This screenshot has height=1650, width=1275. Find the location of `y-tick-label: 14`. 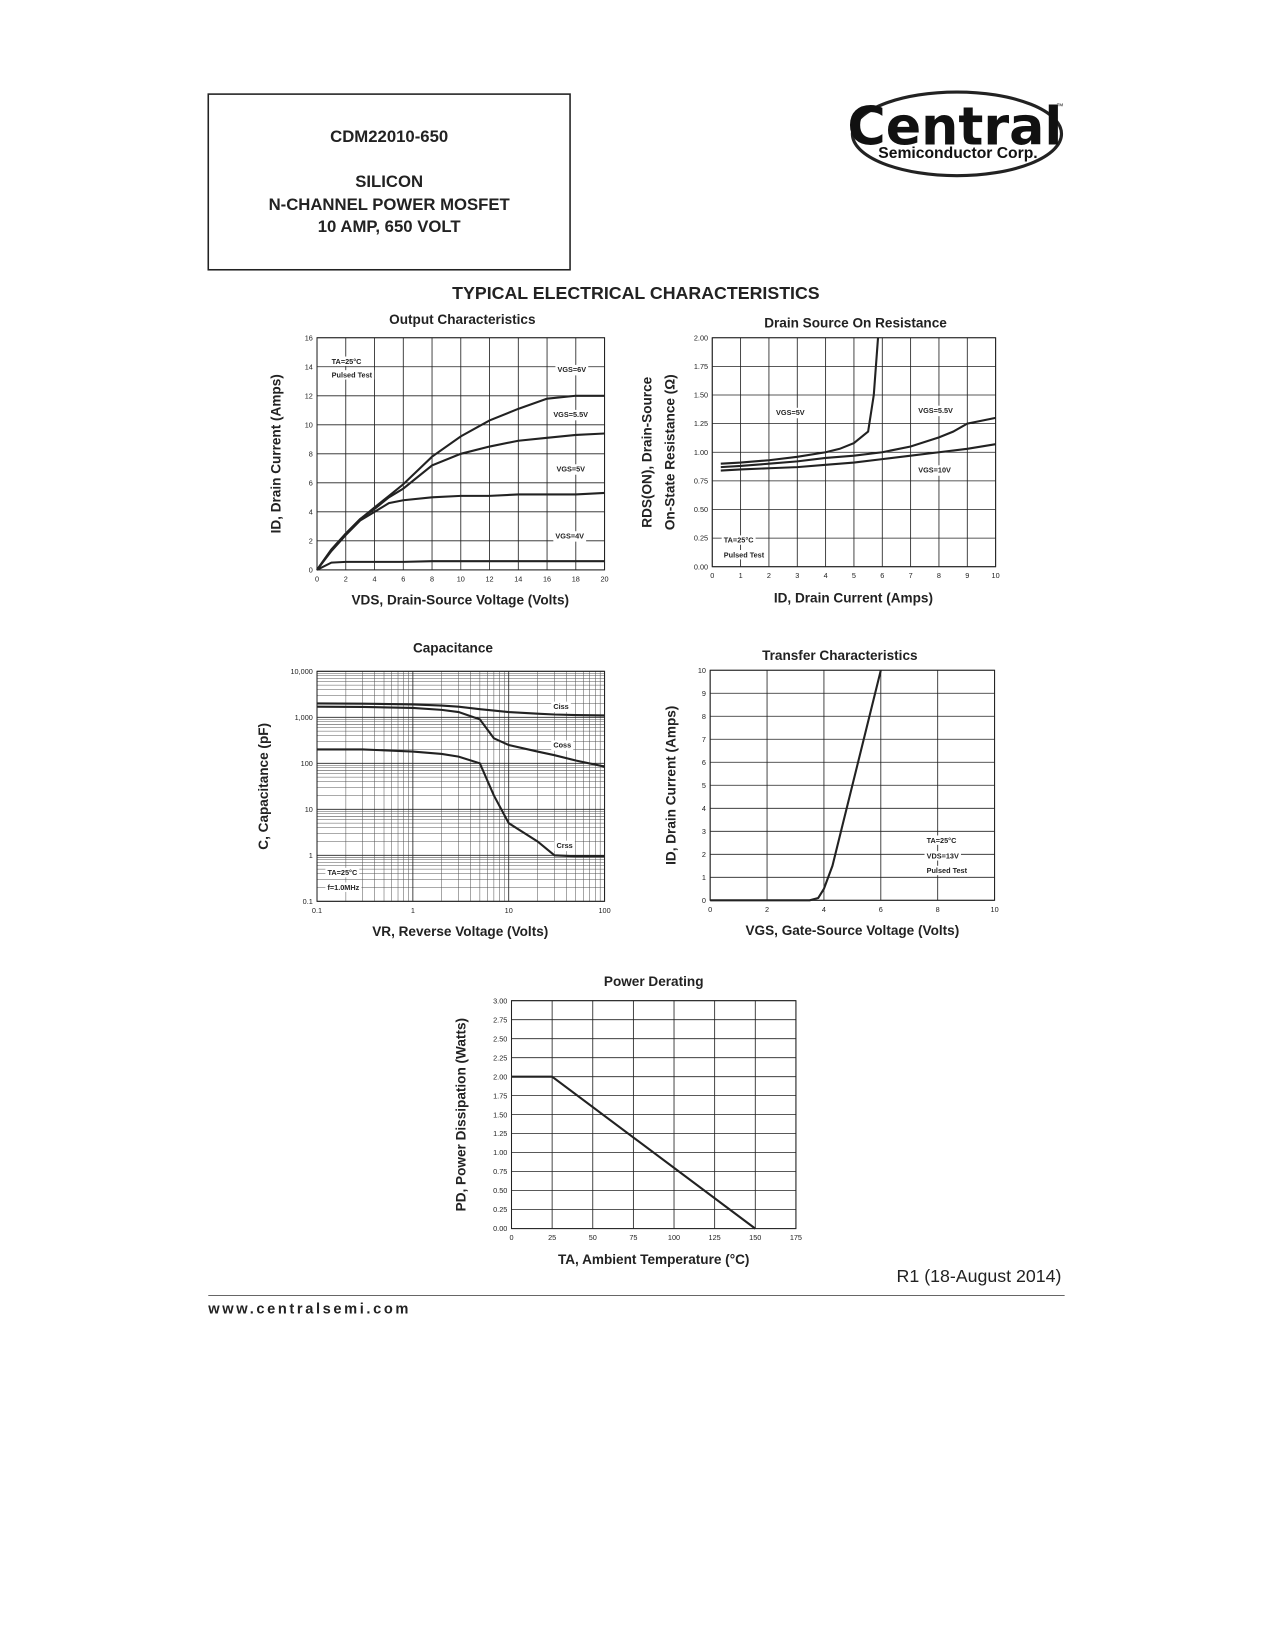

y-tick-label: 14 is located at coordinates (309, 366).